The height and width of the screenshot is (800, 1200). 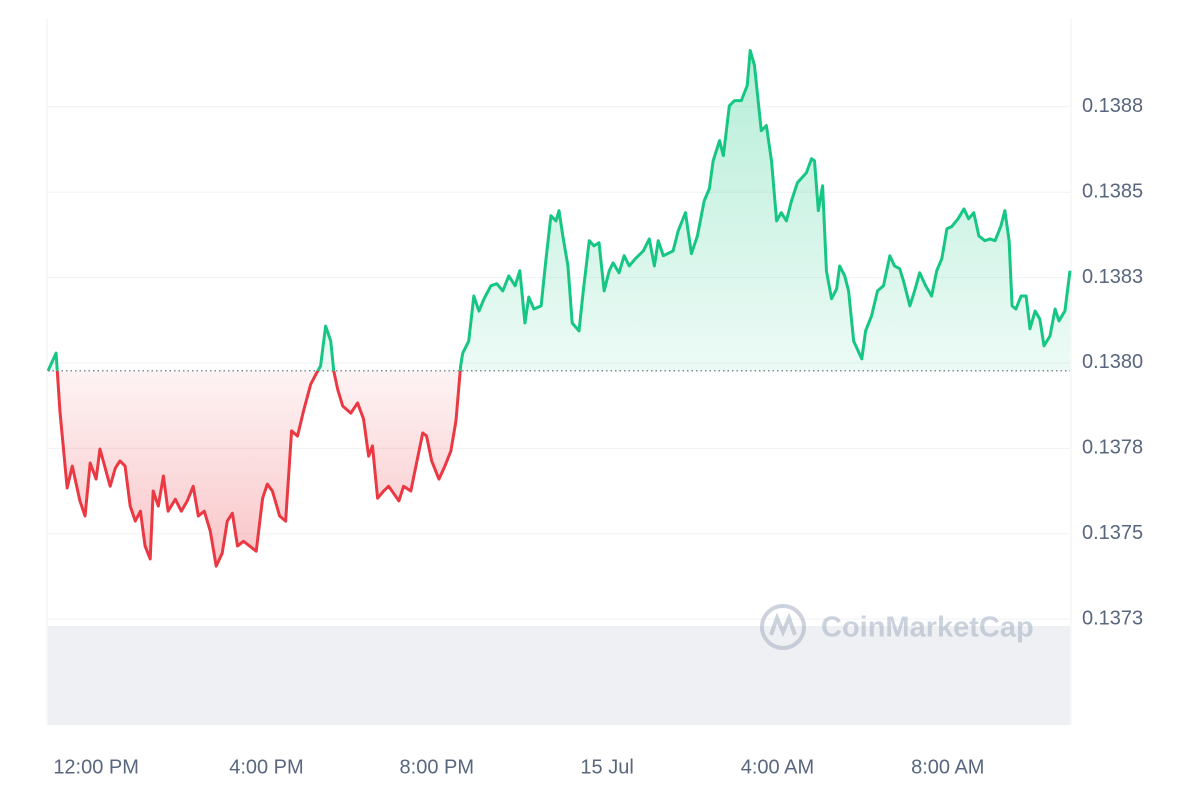 I want to click on y-tick-label: 0.1385, so click(x=1112, y=191).